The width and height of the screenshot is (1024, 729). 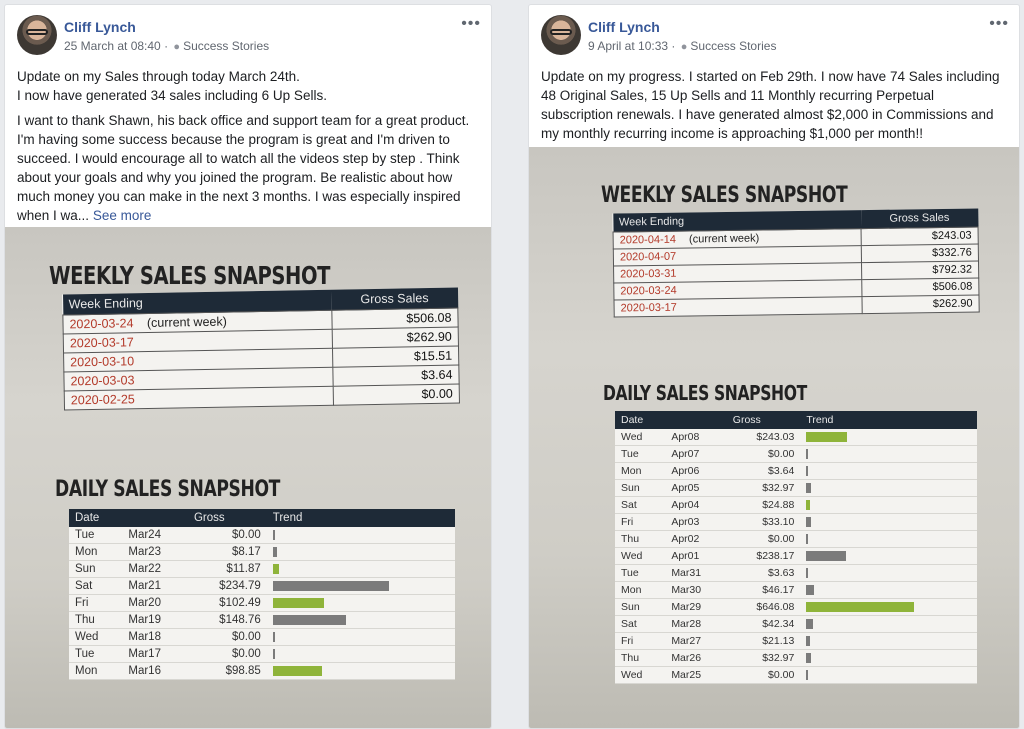 What do you see at coordinates (155, 603) in the screenshot?
I see `date-cell: Mar20` at bounding box center [155, 603].